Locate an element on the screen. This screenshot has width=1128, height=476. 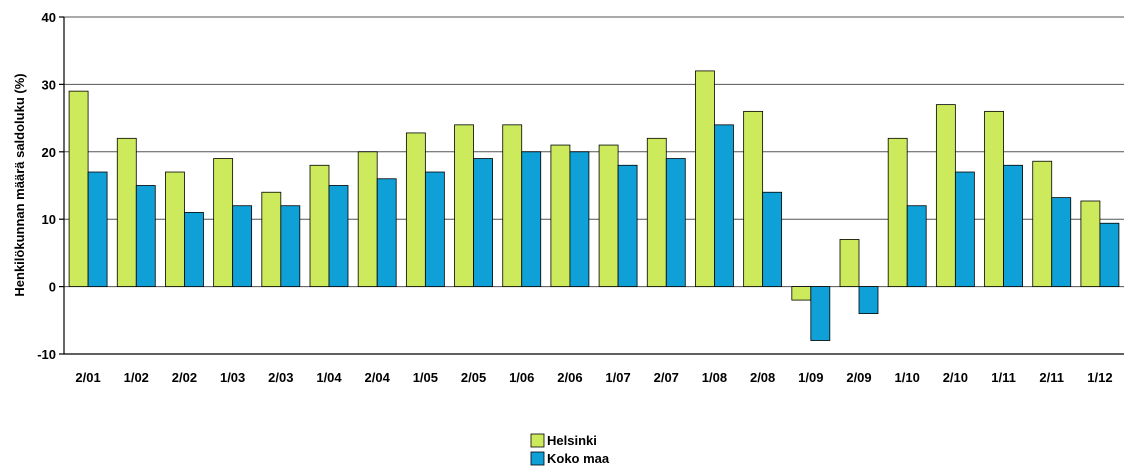
x-tick-label: 2/02 is located at coordinates (184, 377).